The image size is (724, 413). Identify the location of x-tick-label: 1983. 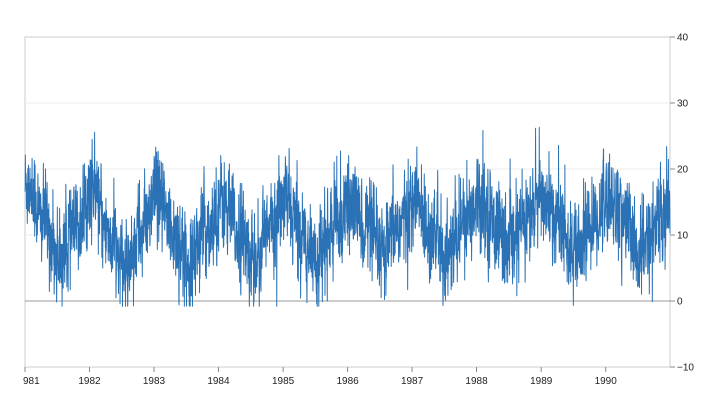
(154, 381).